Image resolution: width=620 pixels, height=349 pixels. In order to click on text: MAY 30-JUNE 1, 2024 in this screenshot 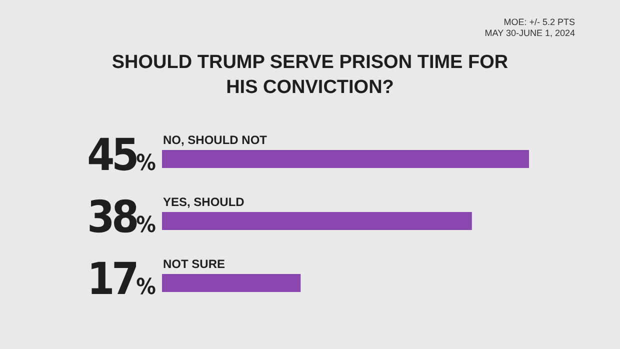, I will do `click(529, 33)`.